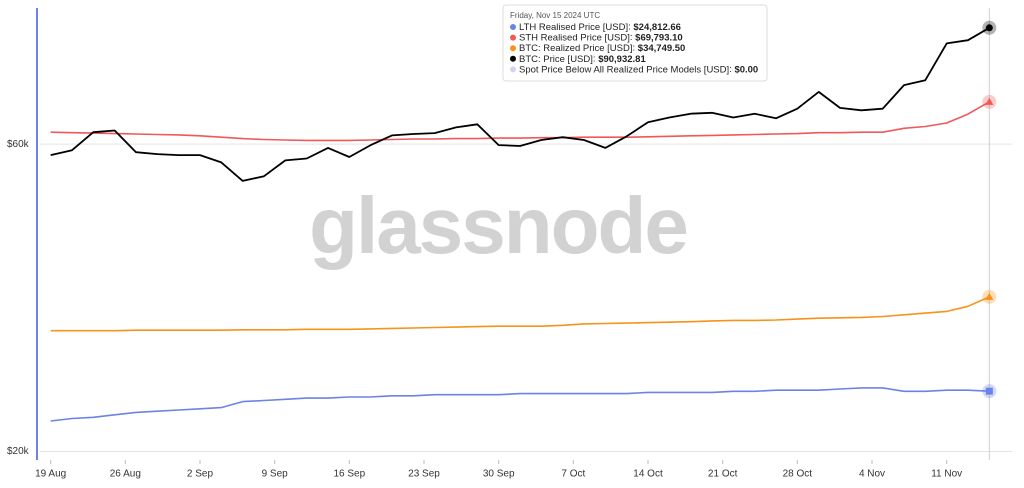 The image size is (1024, 488). I want to click on watermark: glassnode, so click(498, 225).